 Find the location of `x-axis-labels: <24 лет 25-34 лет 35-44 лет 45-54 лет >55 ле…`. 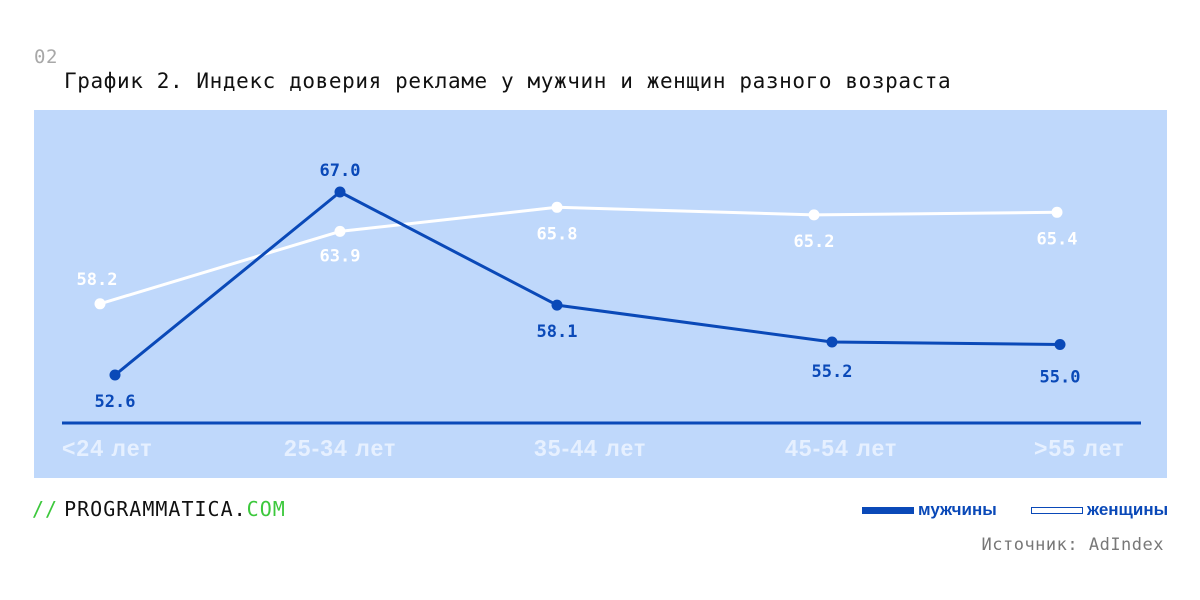

x-axis-labels: <24 лет 25-34 лет 35-44 лет 45-54 лет >55 ле… is located at coordinates (593, 448).